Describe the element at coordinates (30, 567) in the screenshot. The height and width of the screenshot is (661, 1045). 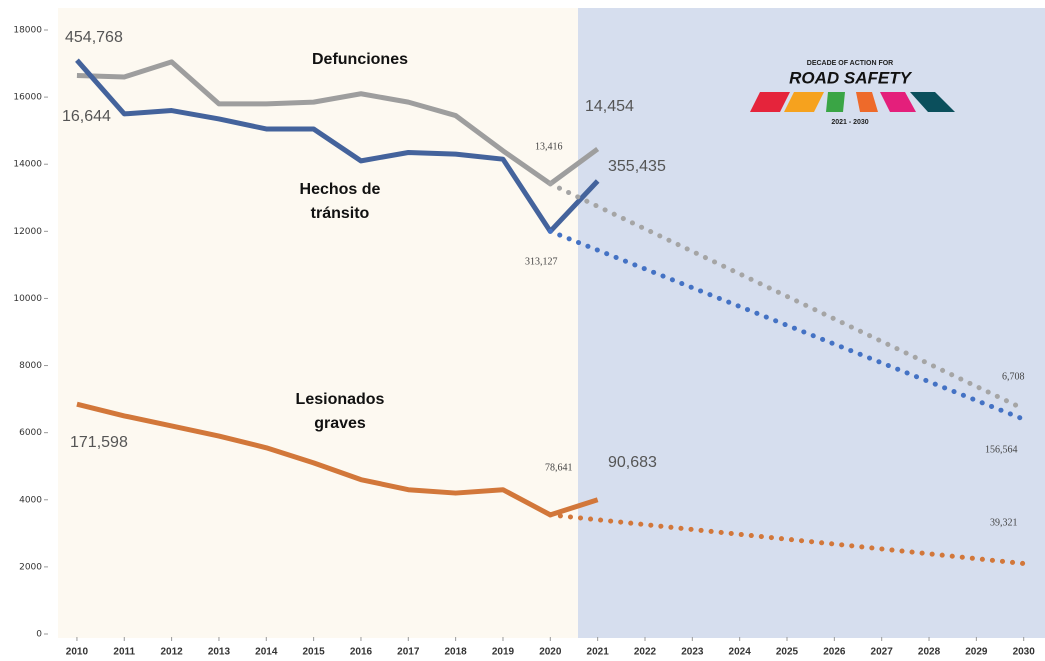
I see `y-tick-label: 2000` at that location.